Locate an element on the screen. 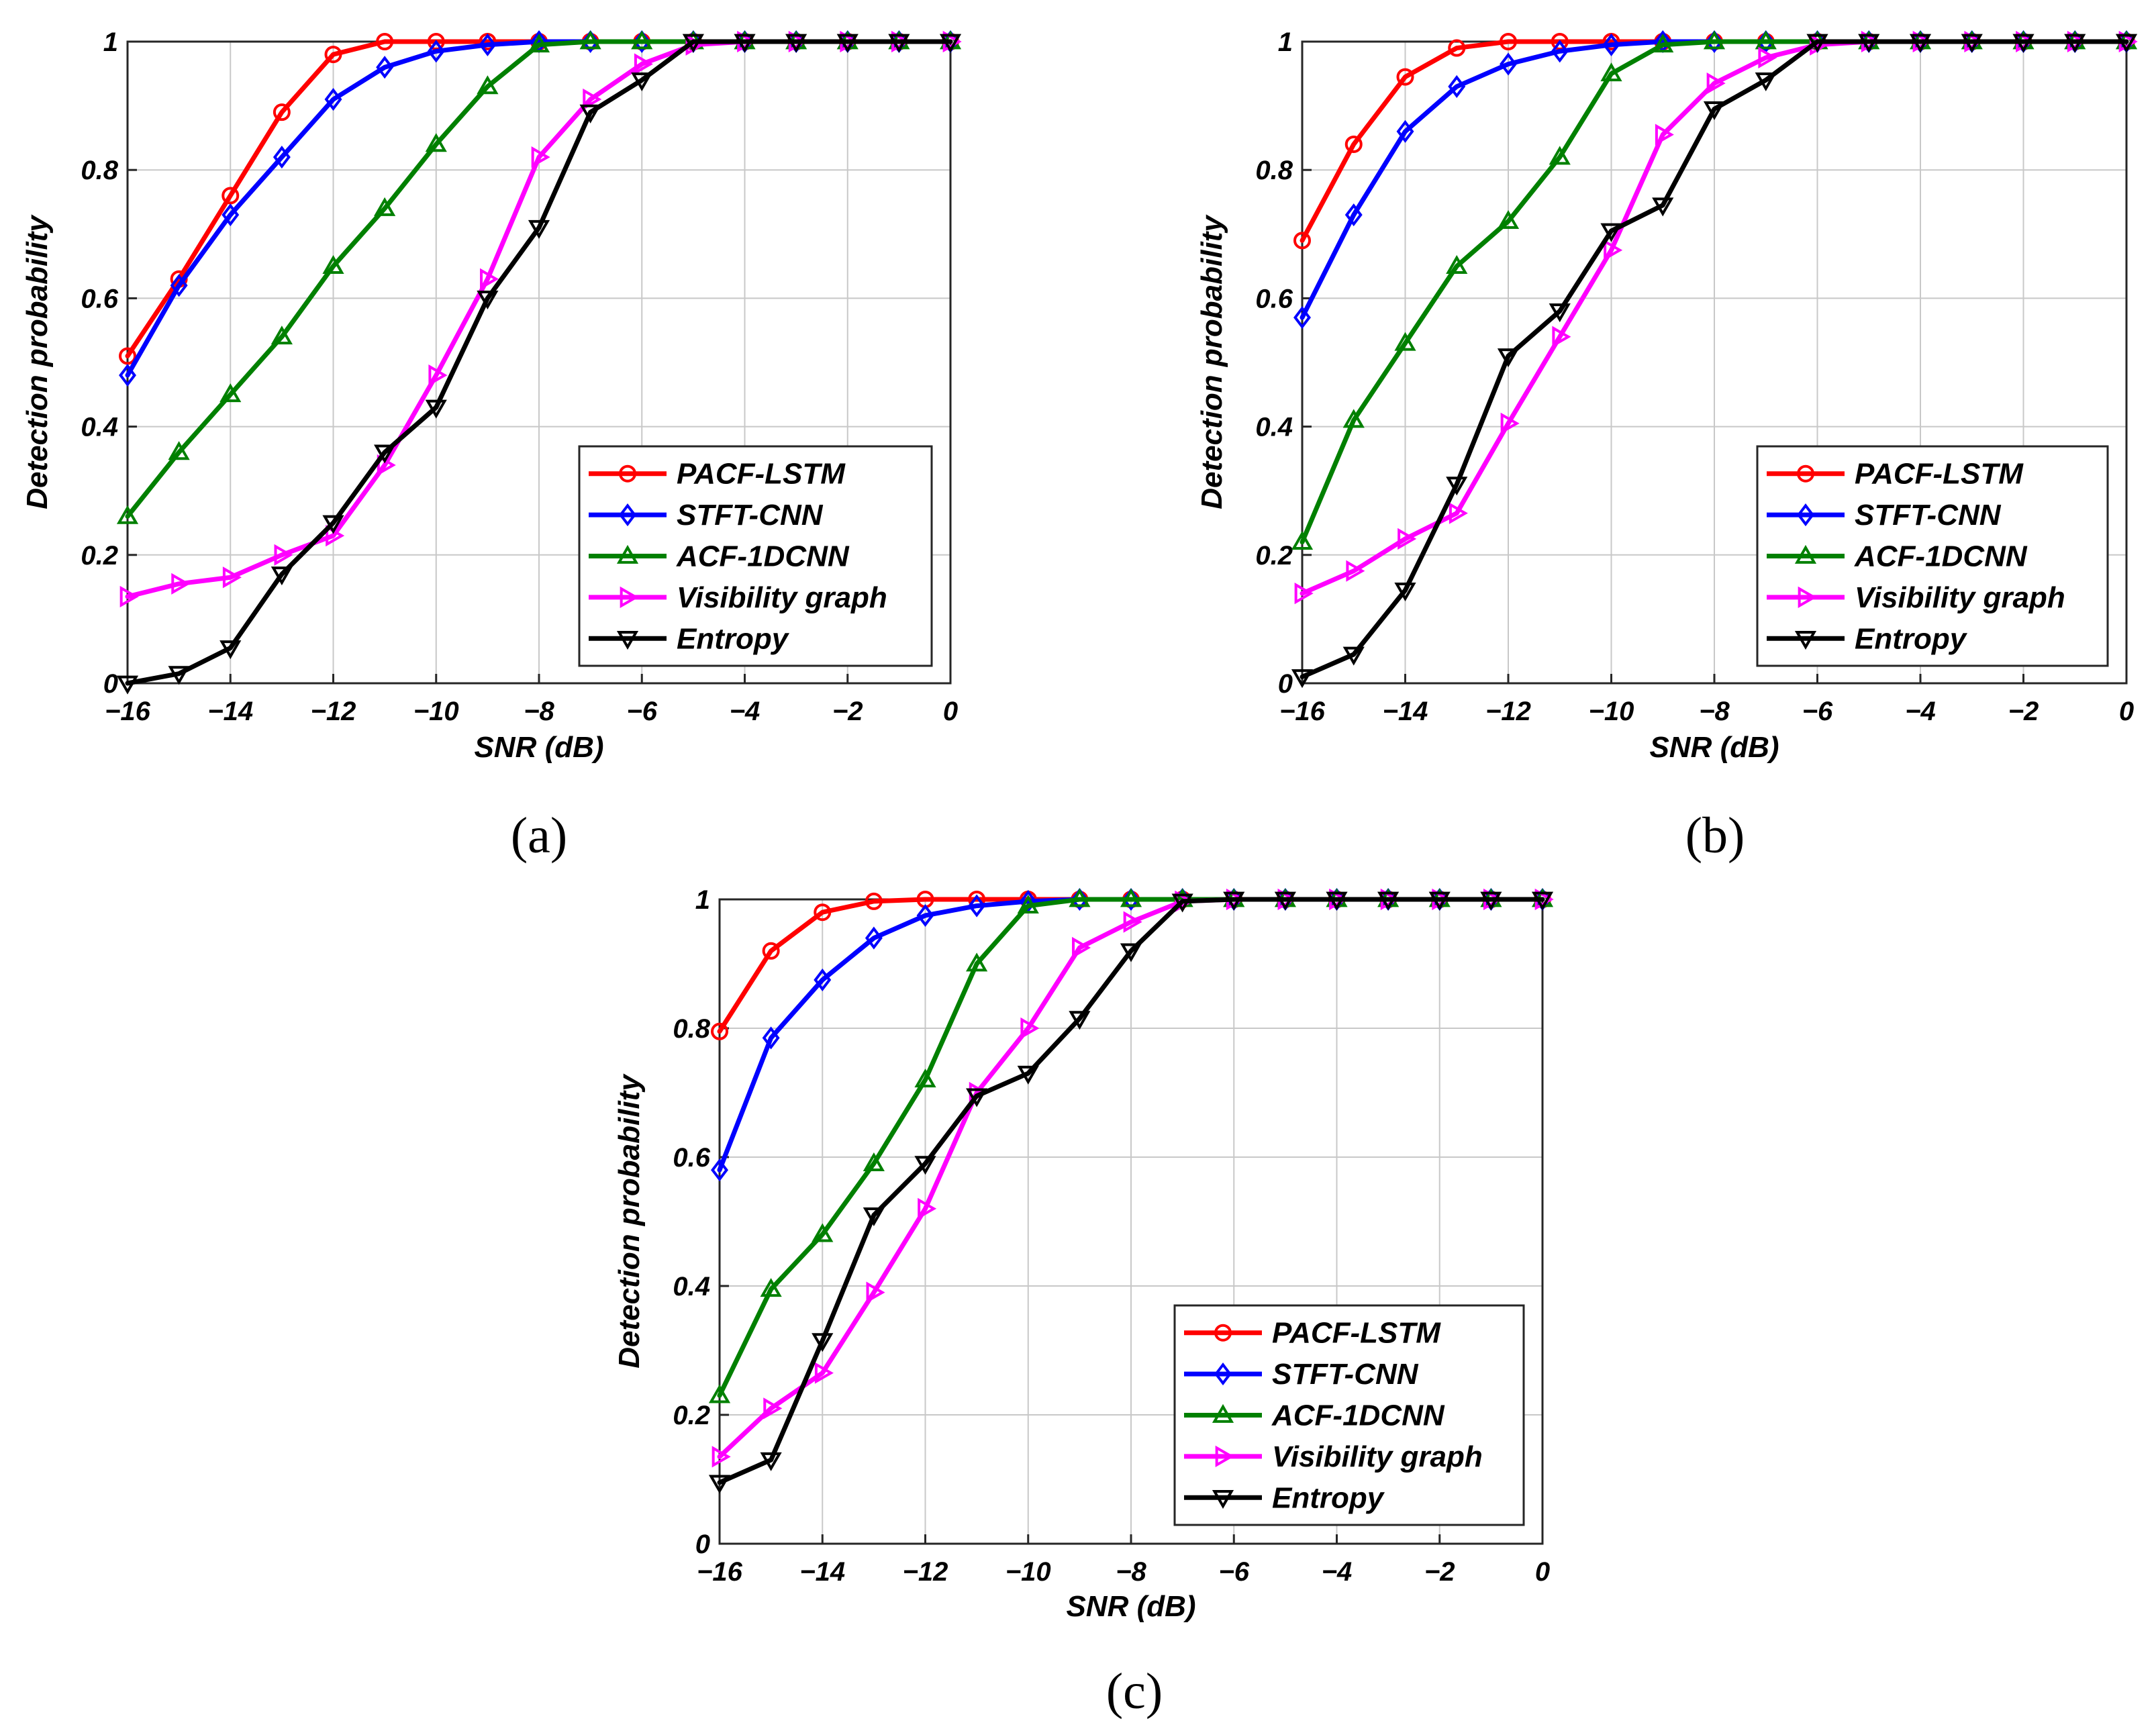 The image size is (2156, 1735). y-axis-label: Detection probability is located at coordinates (629, 1221).